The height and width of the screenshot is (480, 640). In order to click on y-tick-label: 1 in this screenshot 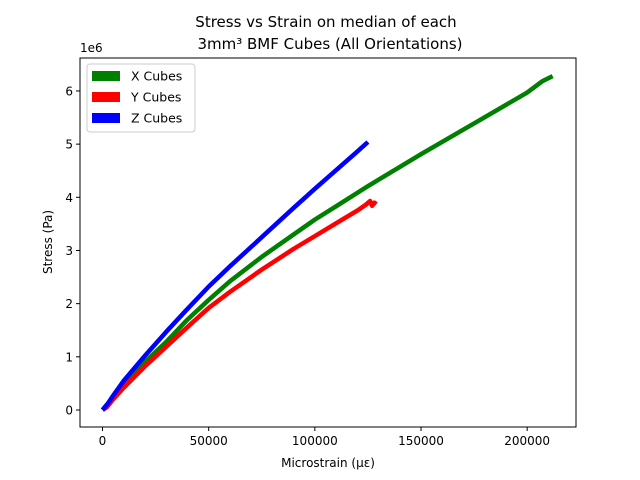, I will do `click(69, 357)`.